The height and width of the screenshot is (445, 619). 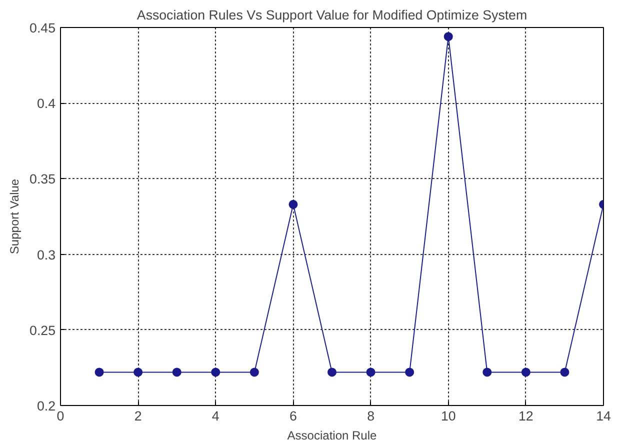 I want to click on y-tick-label: 0.2, so click(x=46, y=406).